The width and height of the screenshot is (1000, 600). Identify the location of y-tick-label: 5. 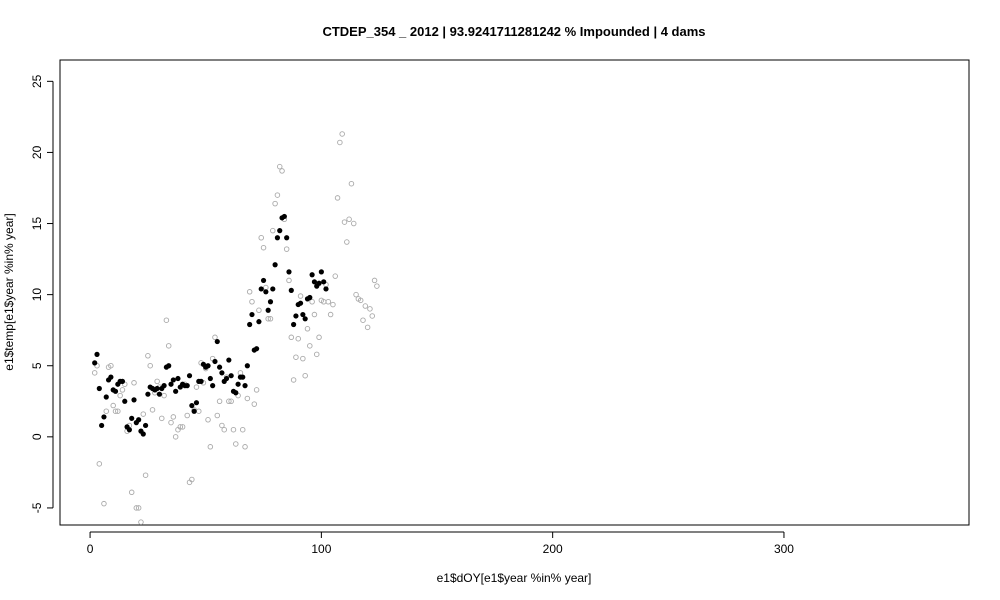
(37, 365).